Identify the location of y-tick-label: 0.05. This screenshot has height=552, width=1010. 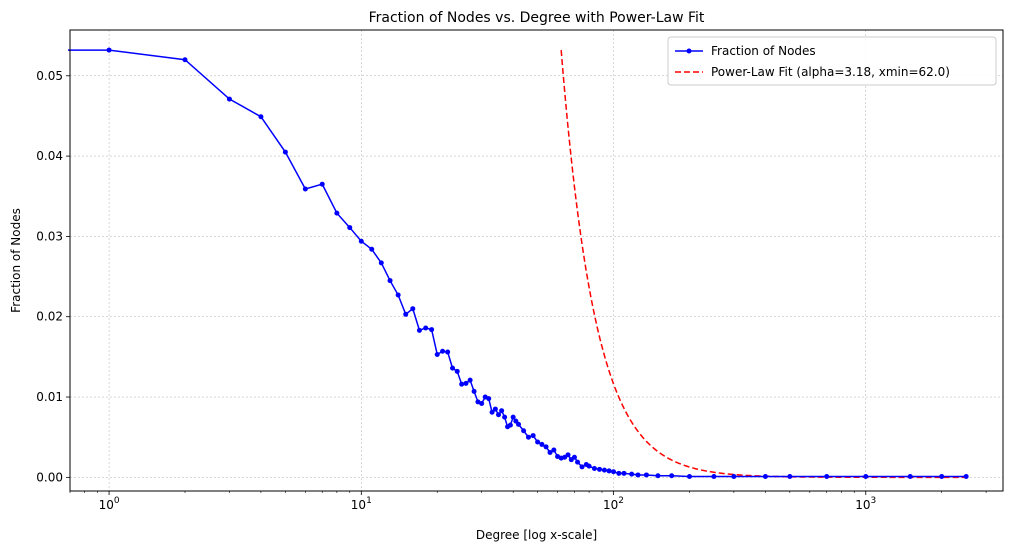
(49, 76).